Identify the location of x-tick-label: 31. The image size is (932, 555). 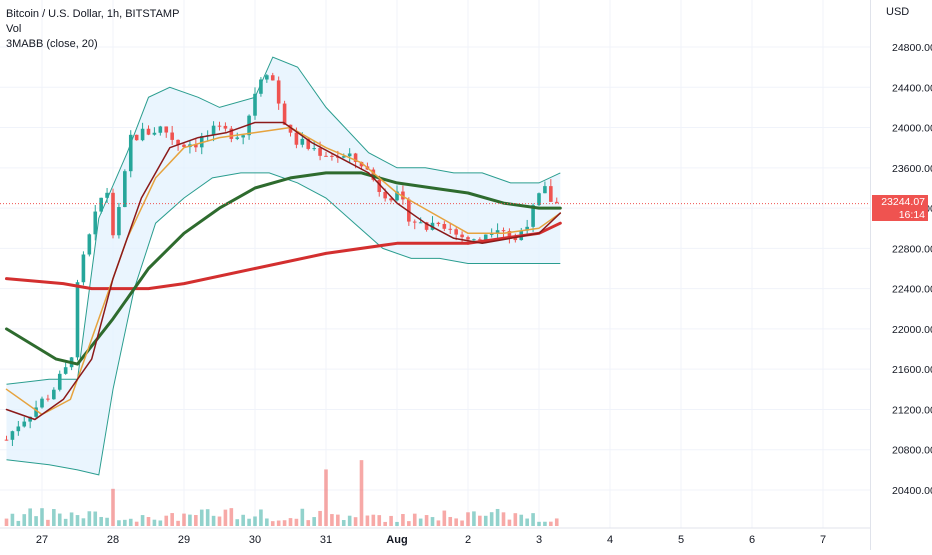
(326, 540).